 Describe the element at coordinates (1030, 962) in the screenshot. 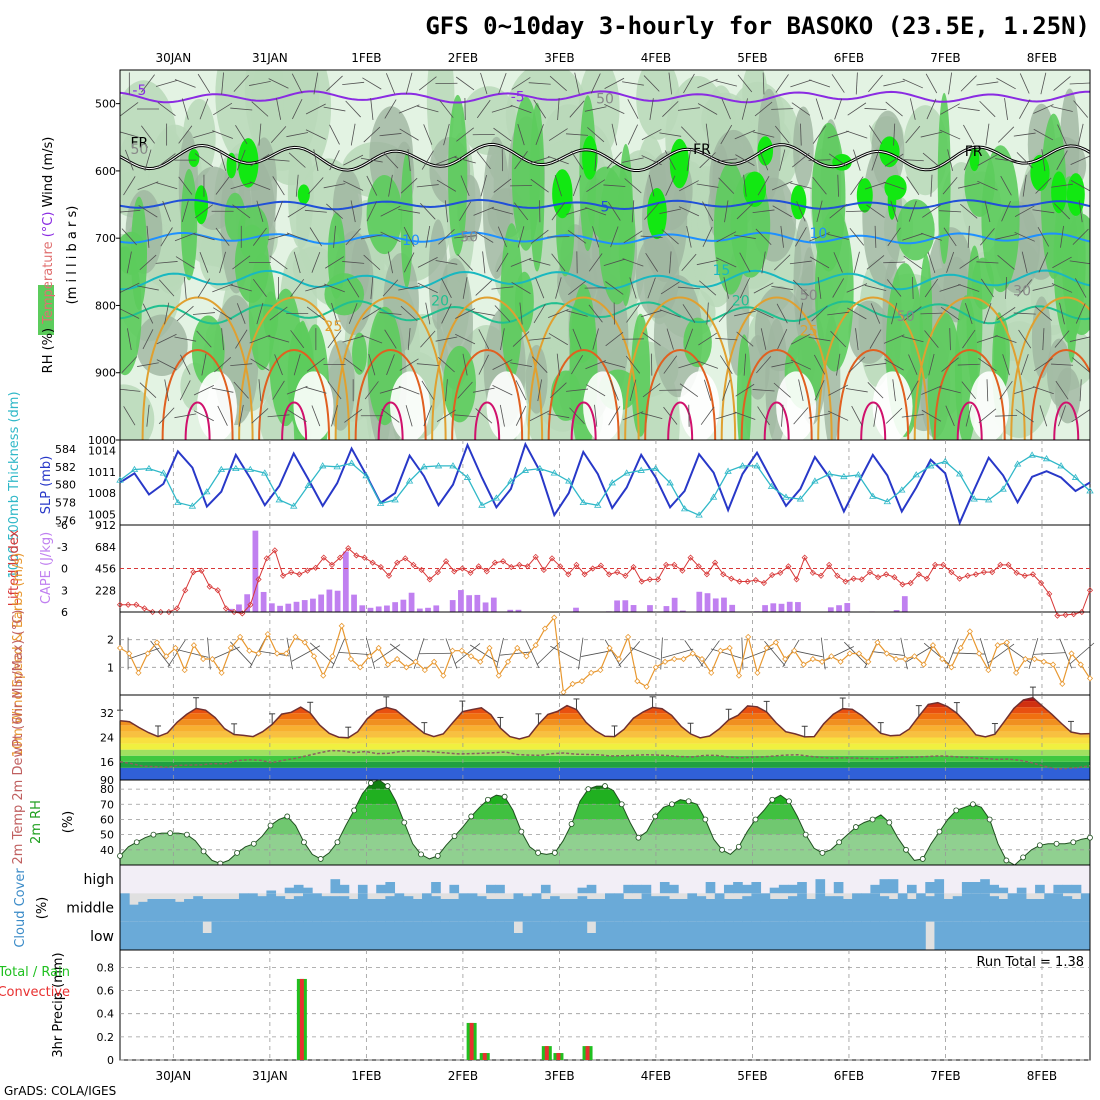

I see `run-total-label: Run Total = 1.38` at that location.